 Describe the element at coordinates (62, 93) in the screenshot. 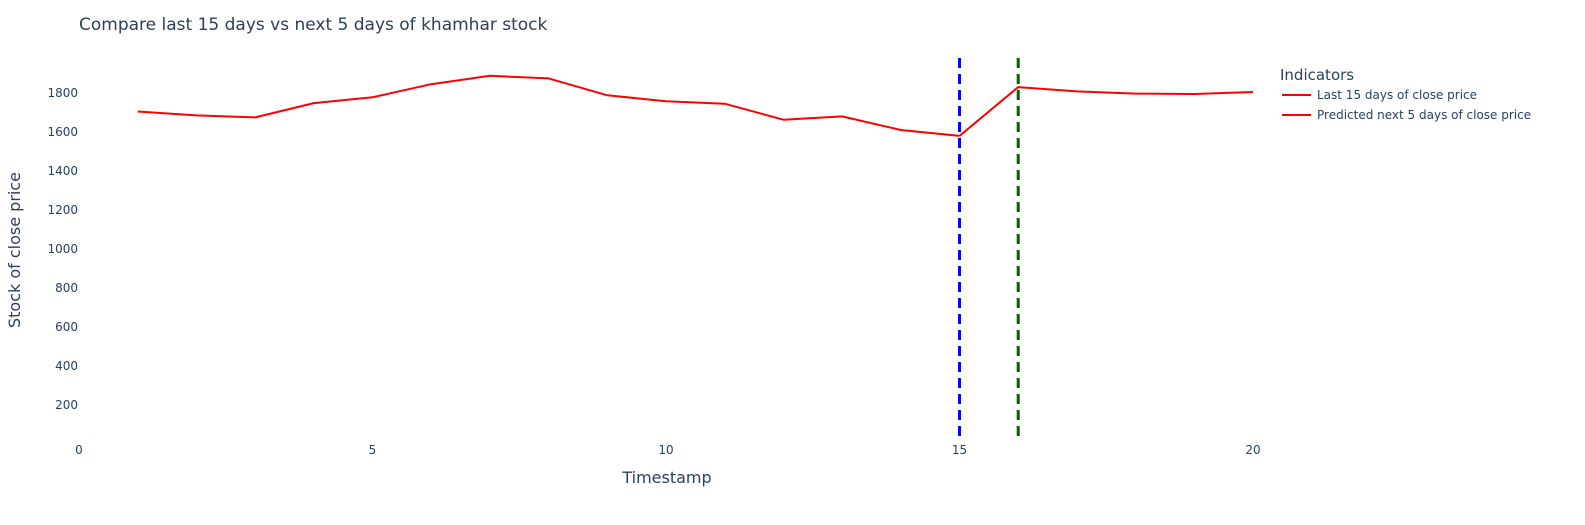

I see `y-tick-label: 1800` at that location.